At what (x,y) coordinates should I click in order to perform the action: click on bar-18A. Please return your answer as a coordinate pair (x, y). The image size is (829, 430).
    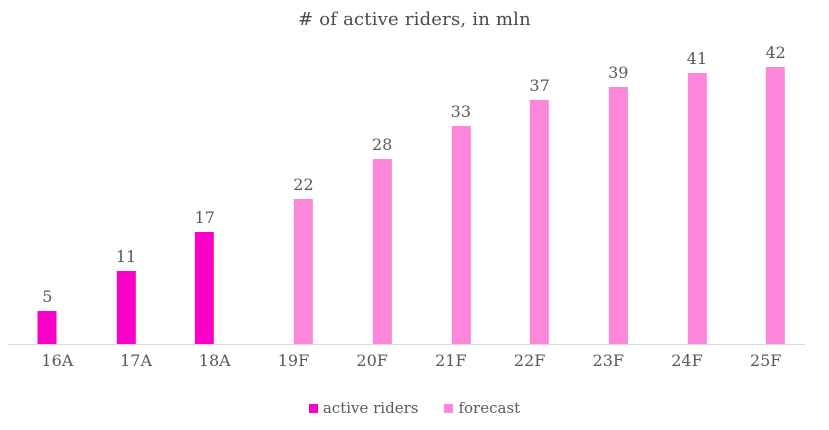
    Looking at the image, I should click on (205, 288).